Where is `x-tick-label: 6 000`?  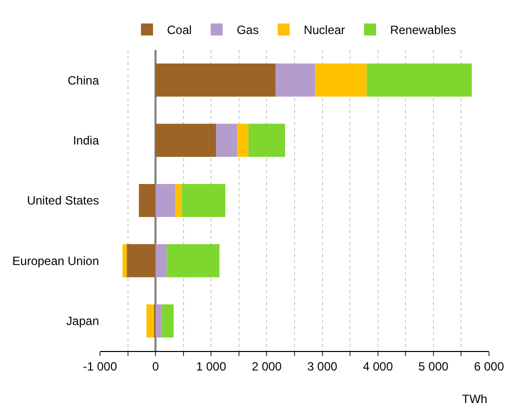
x-tick-label: 6 000 is located at coordinates (489, 366).